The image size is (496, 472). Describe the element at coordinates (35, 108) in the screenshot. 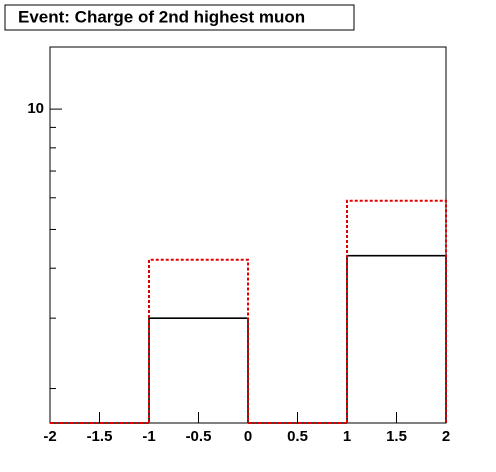

I see `y-tick-label: 10` at that location.